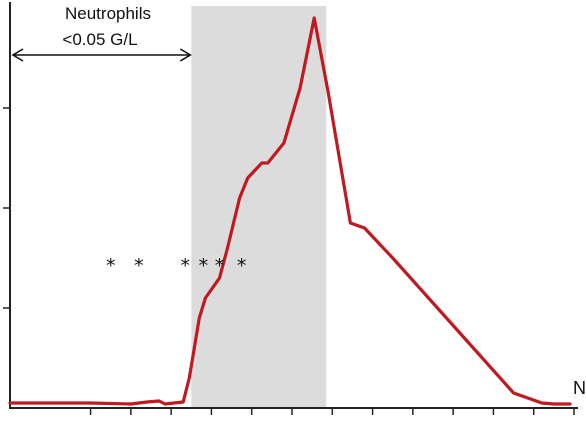 This screenshot has height=423, width=586. Describe the element at coordinates (242, 266) in the screenshot. I see `significance-star-5: *` at that location.